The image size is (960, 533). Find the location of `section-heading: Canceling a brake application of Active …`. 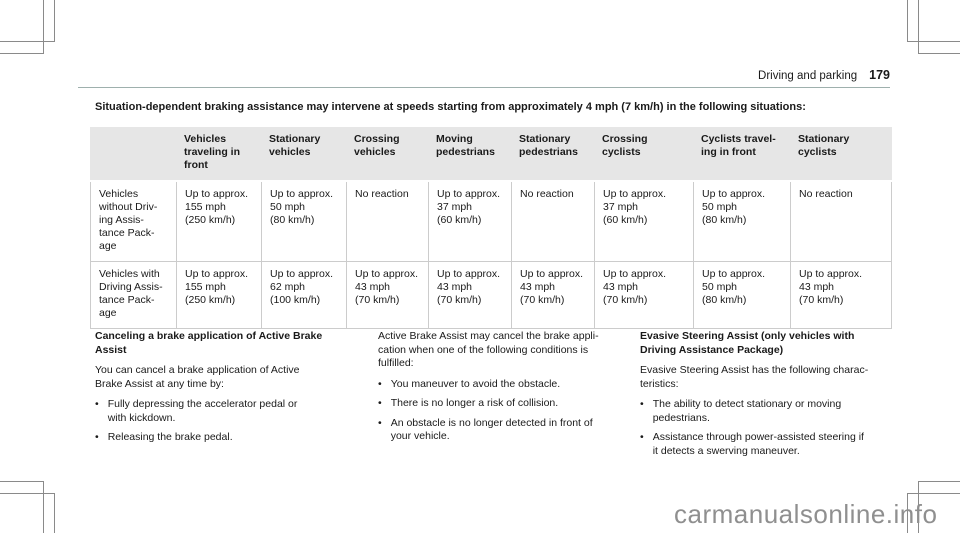

section-heading: Canceling a brake application of Active … is located at coordinates (209, 343).